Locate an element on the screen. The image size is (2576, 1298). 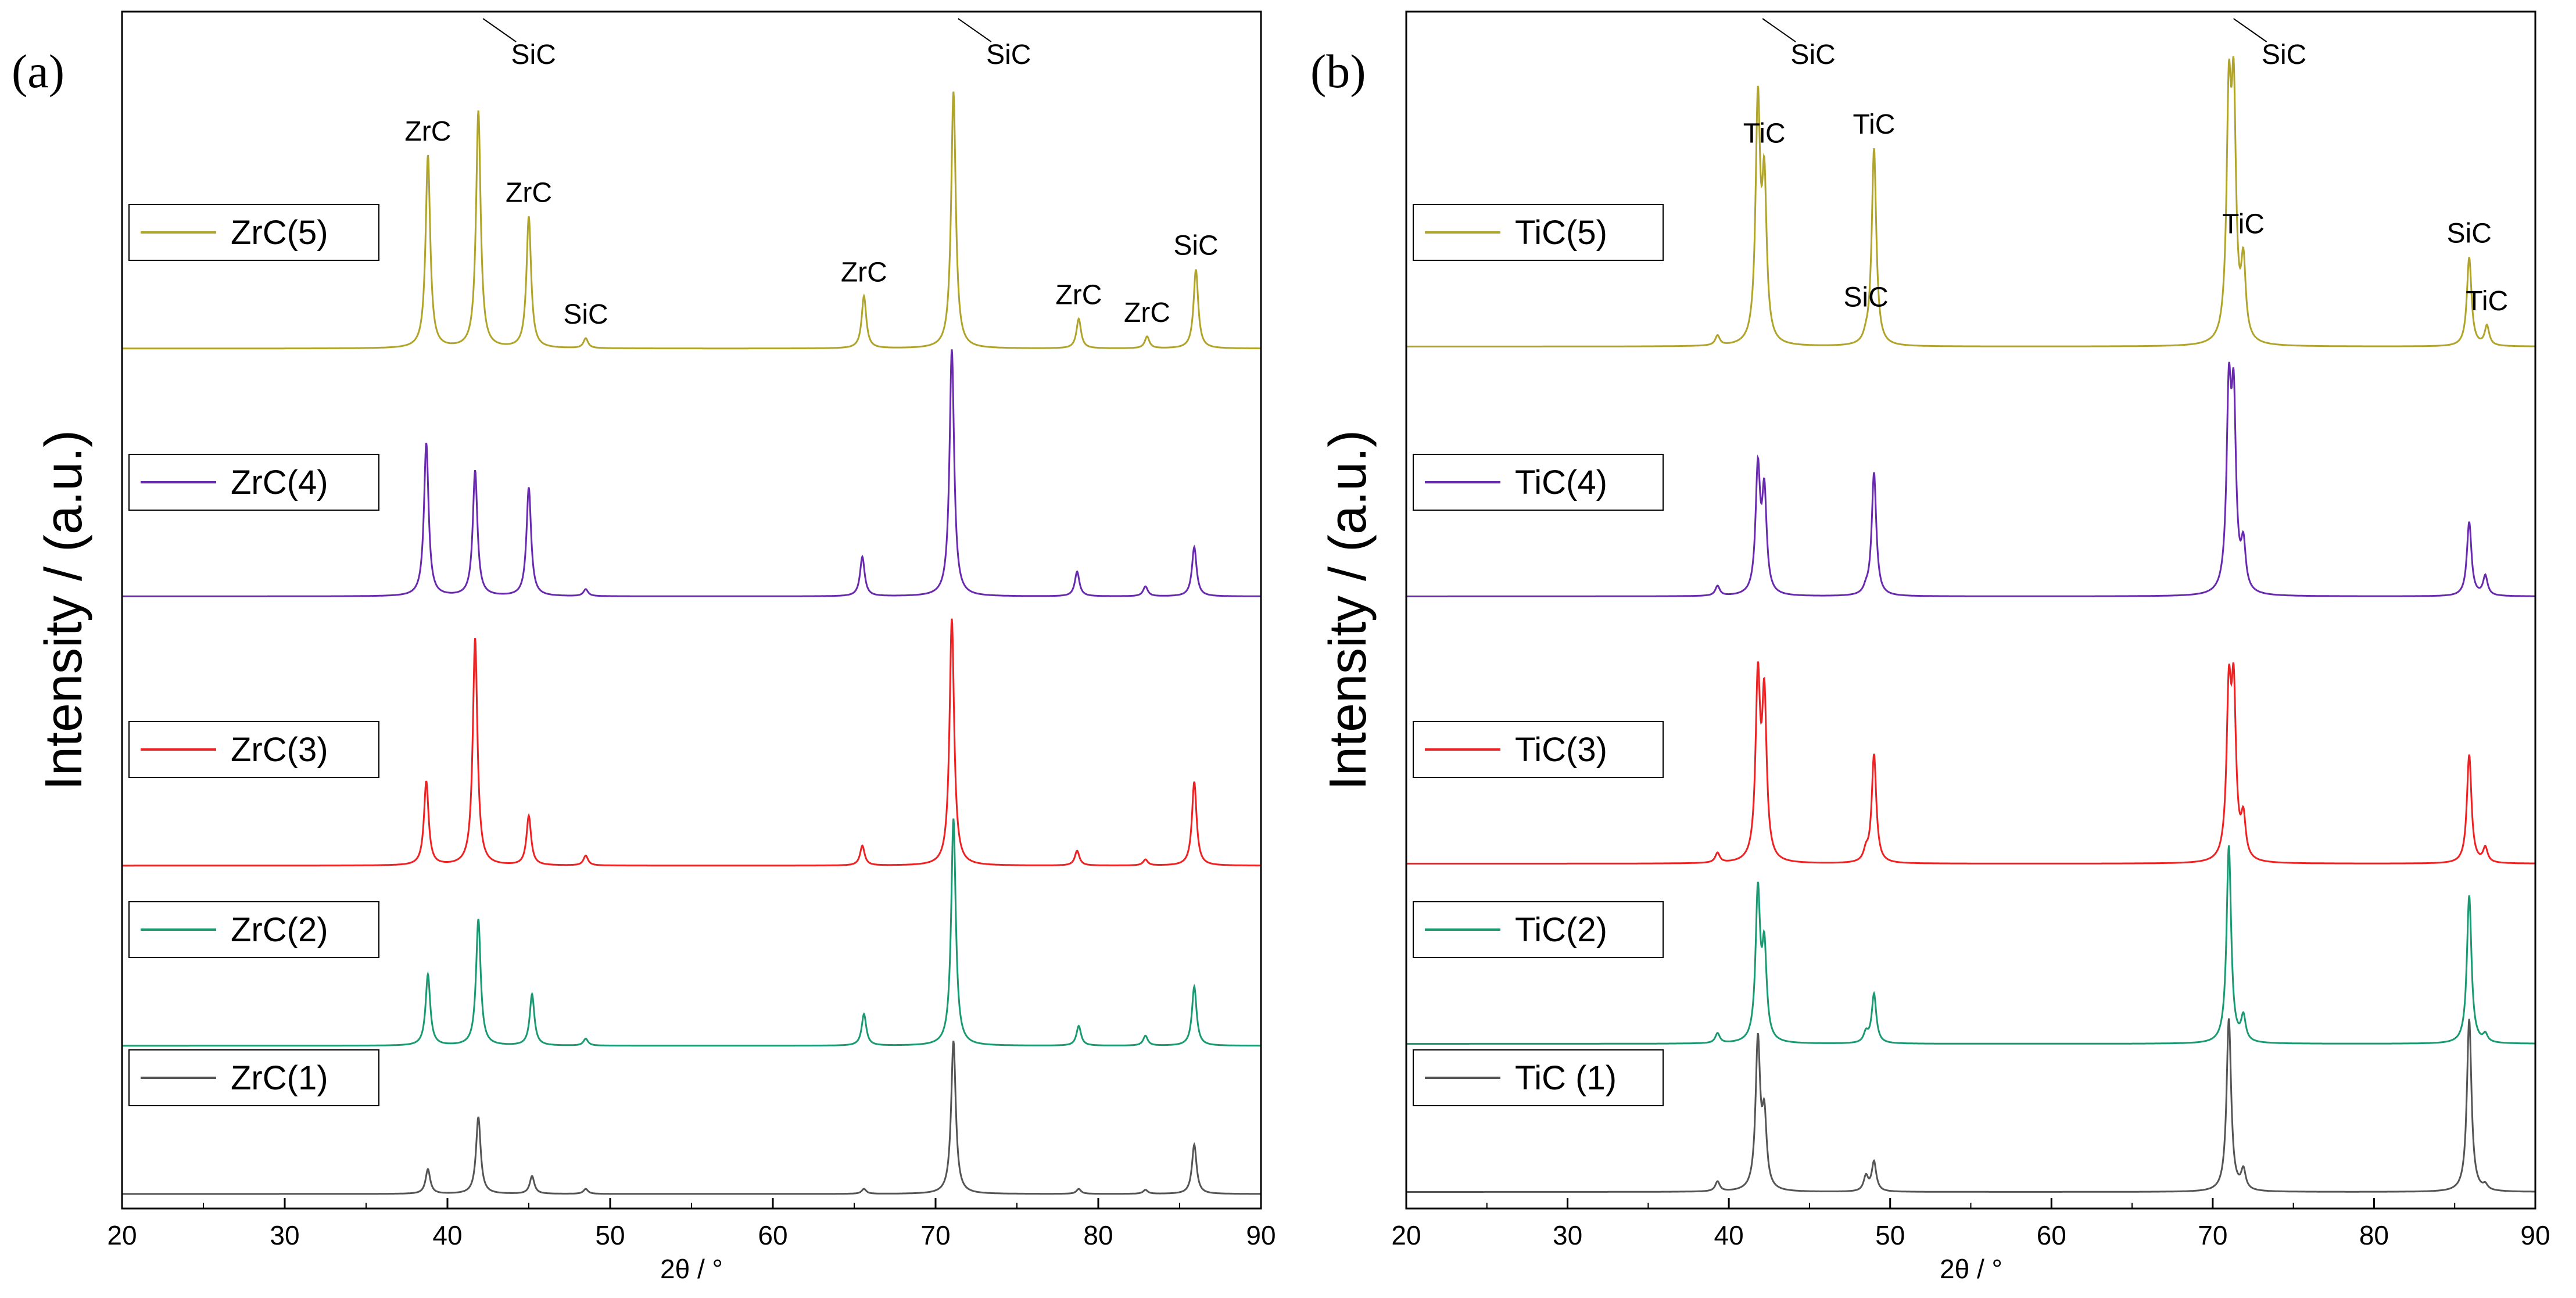
legend-label: ZrC(3) is located at coordinates (279, 750).